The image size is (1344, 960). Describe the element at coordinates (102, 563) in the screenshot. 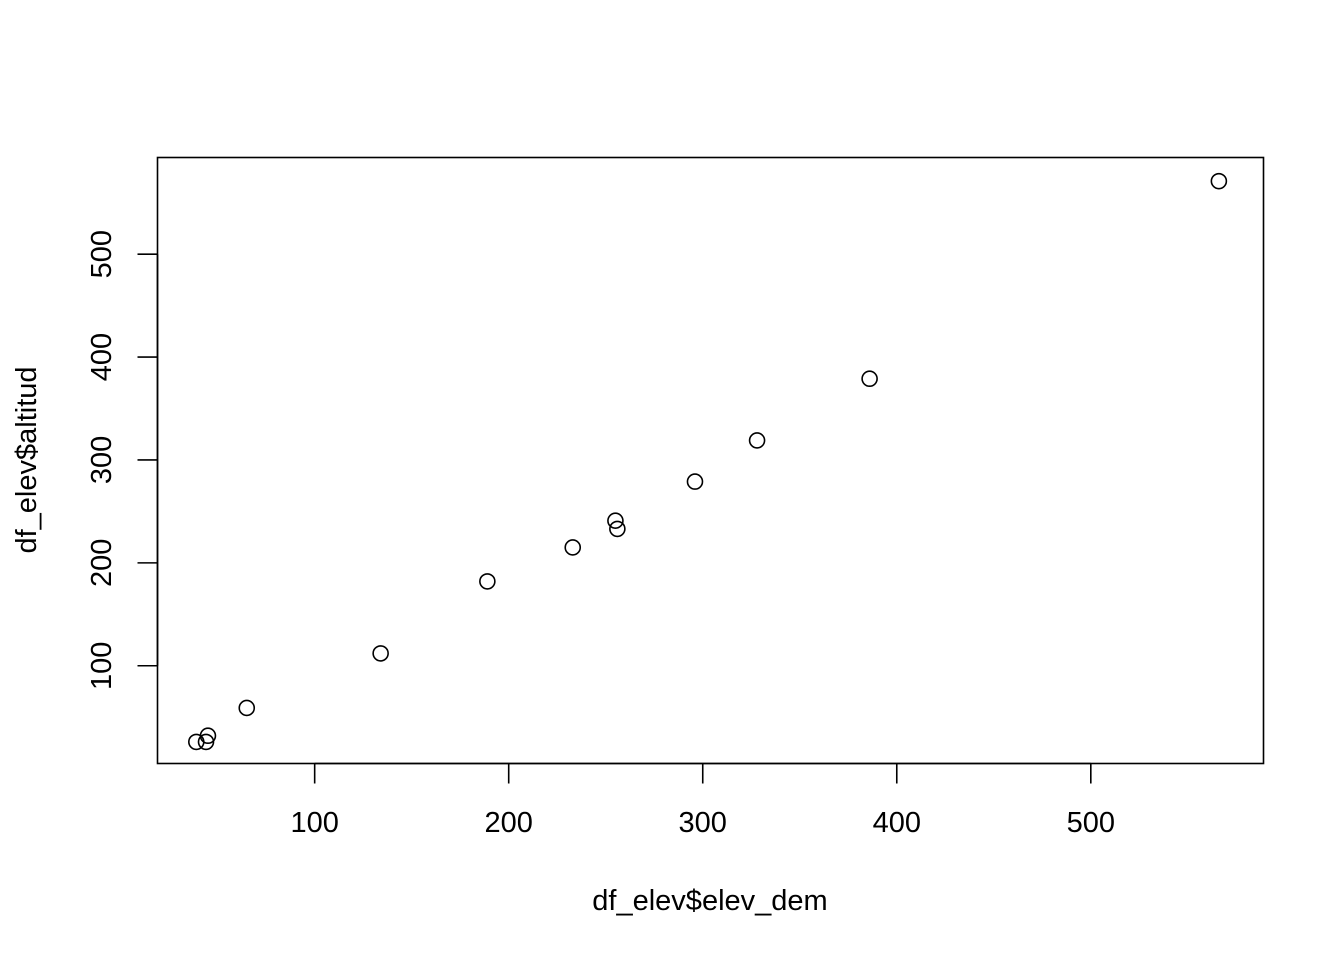

I see `y-tick-label: 200` at that location.